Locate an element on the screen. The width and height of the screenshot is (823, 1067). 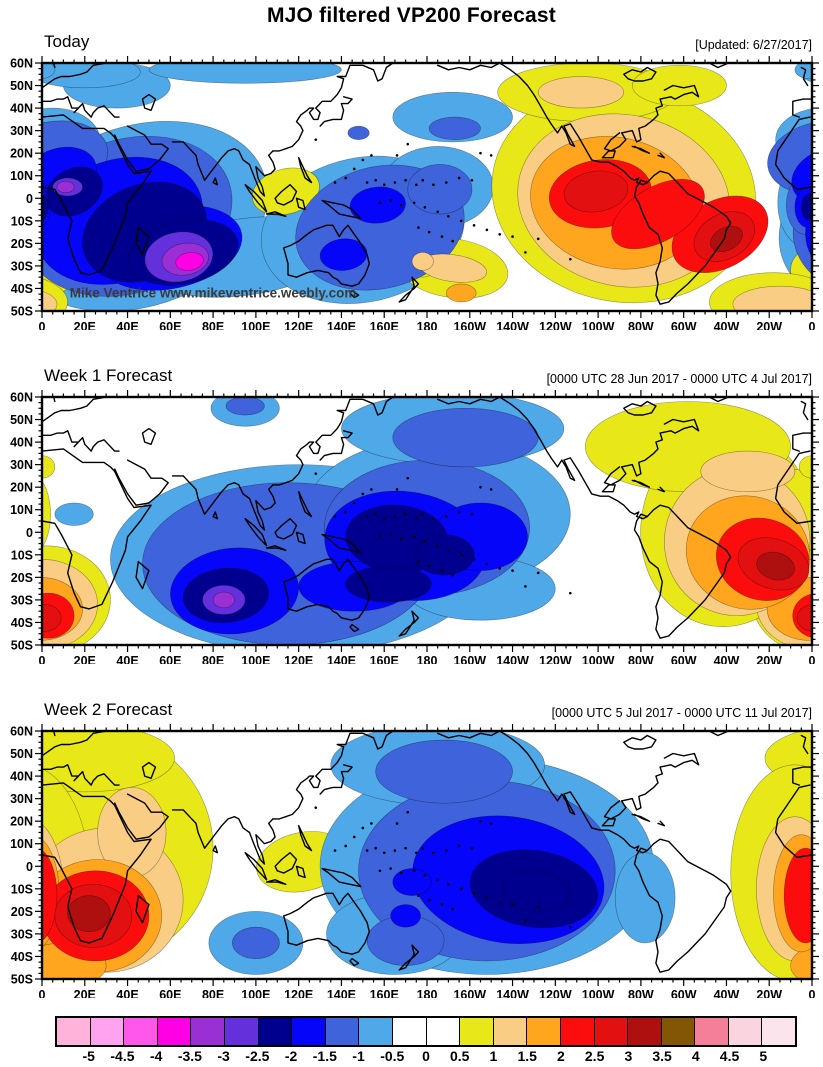
colorbar-tick-label: -5 is located at coordinates (88, 1056).